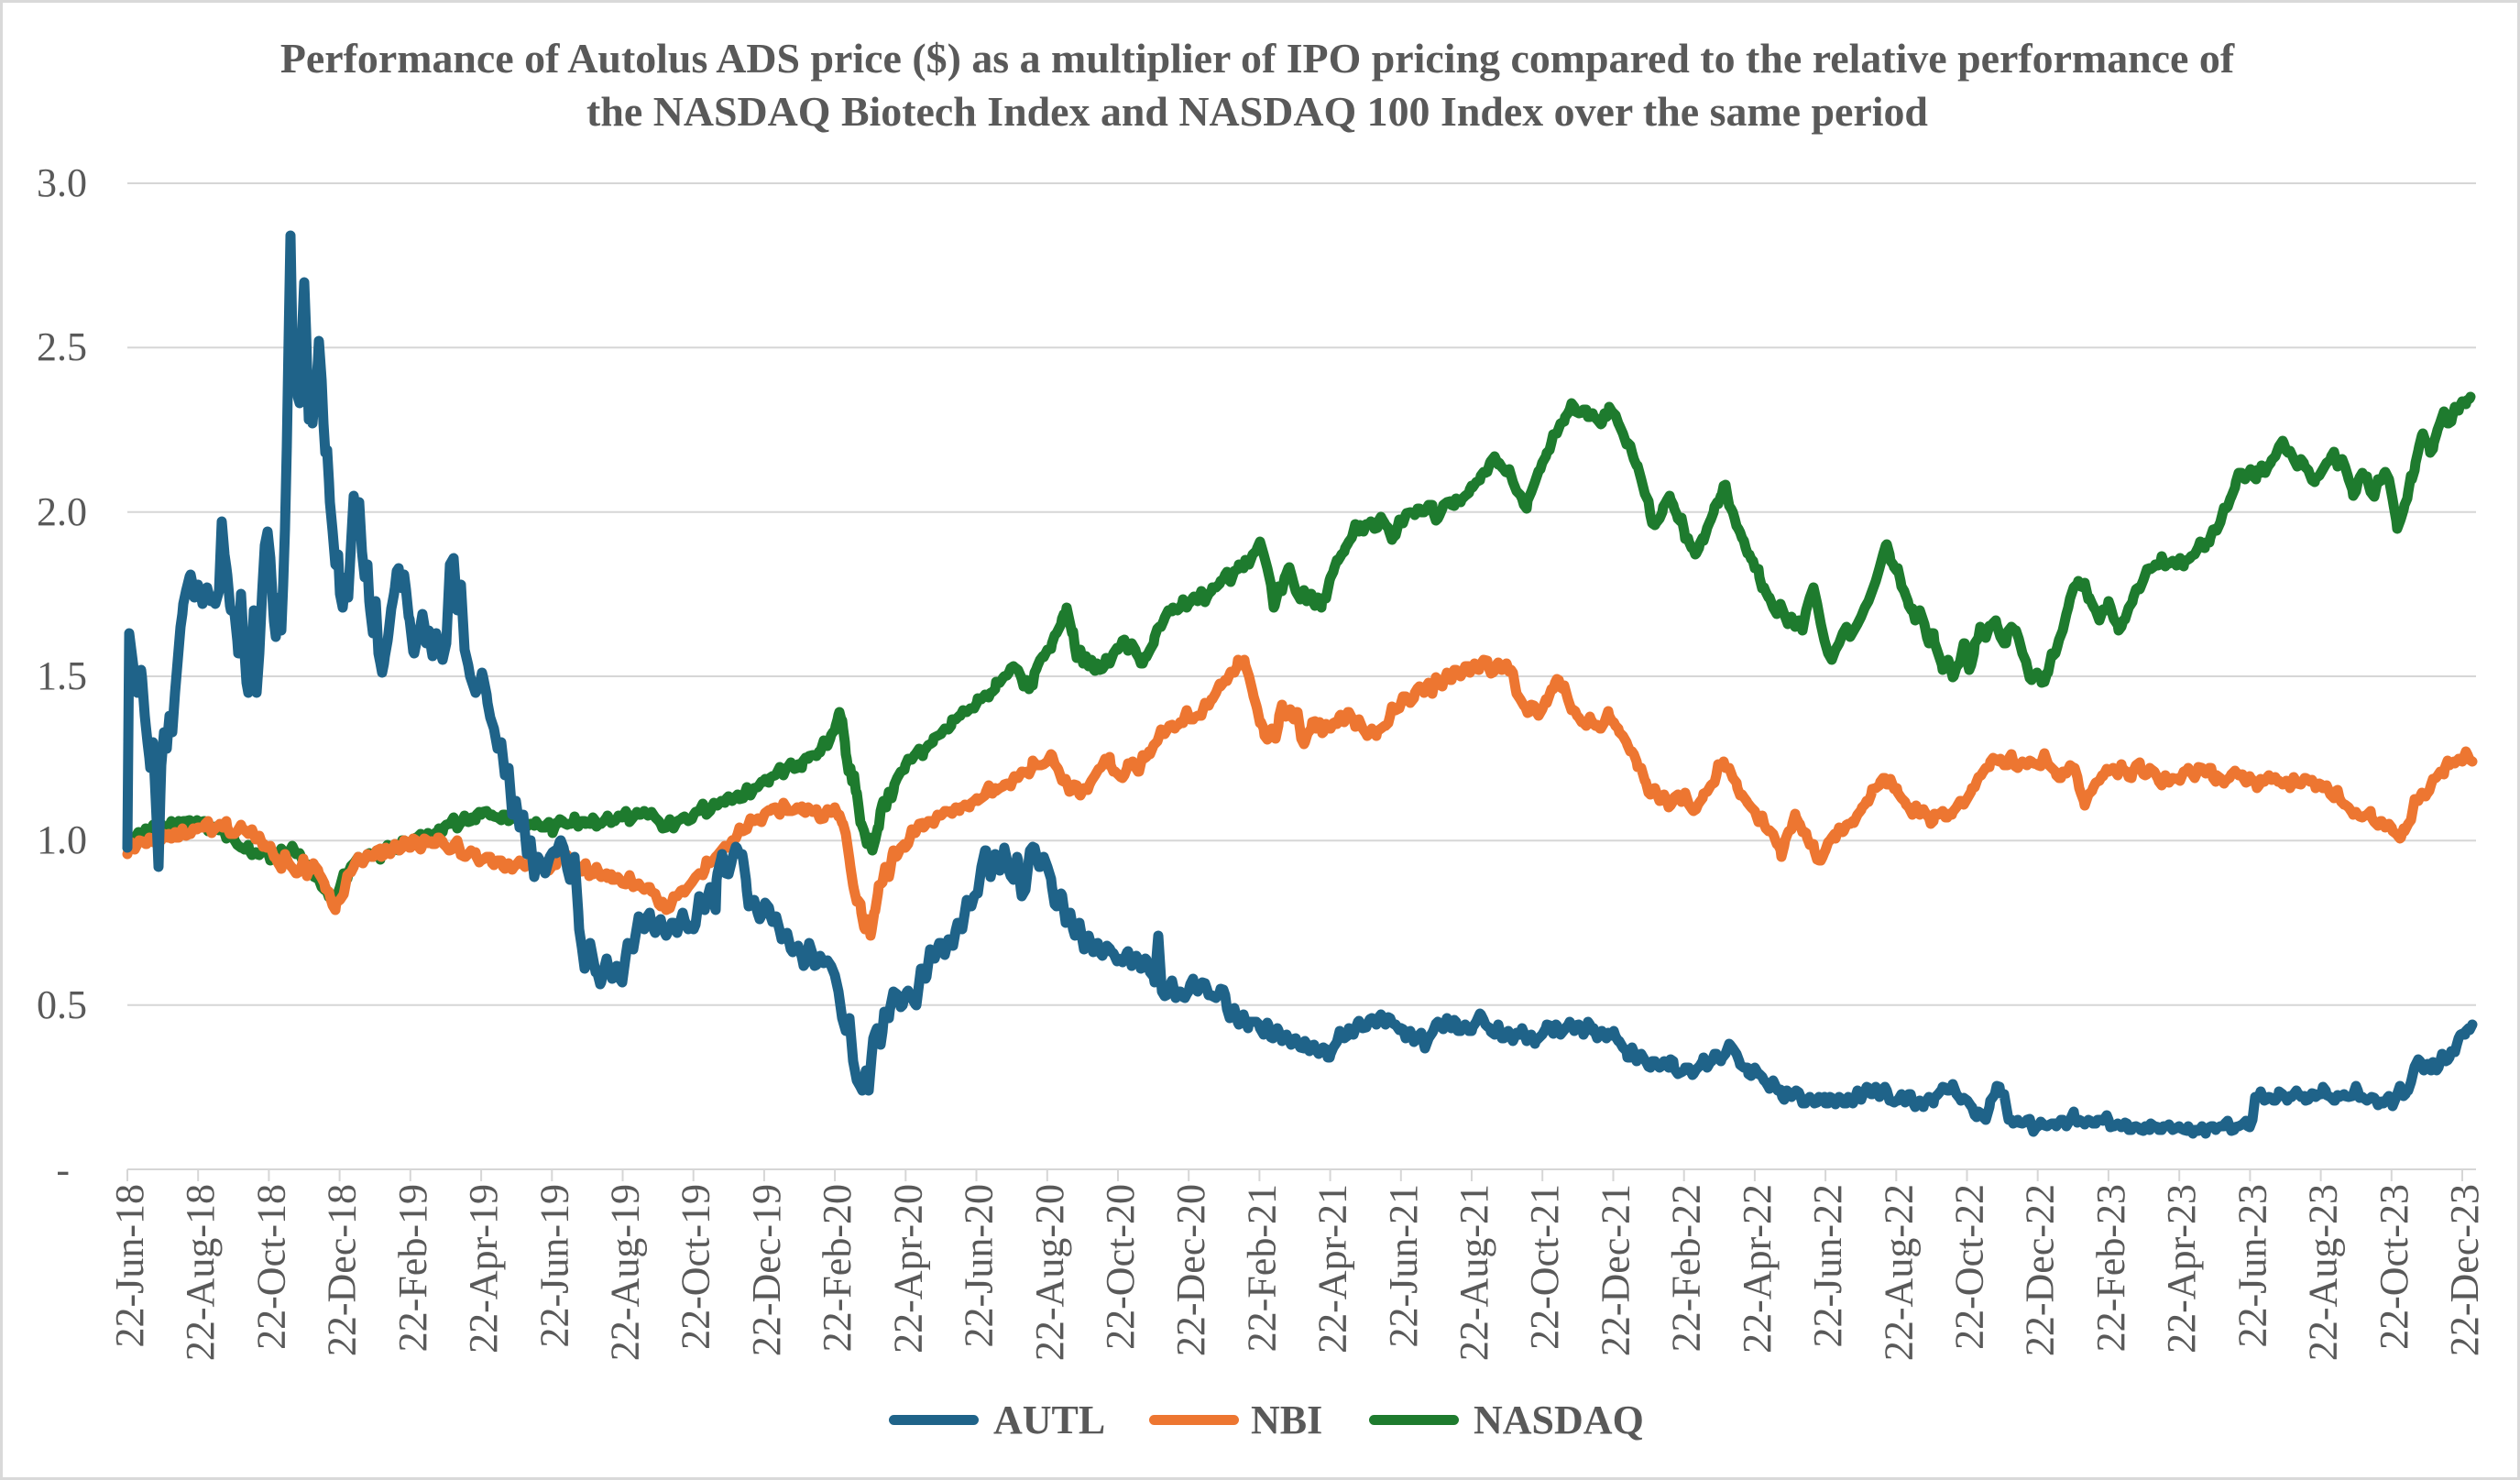 The height and width of the screenshot is (1480, 2520). I want to click on svg-text: 22-Dec-20, so click(1190, 1270).